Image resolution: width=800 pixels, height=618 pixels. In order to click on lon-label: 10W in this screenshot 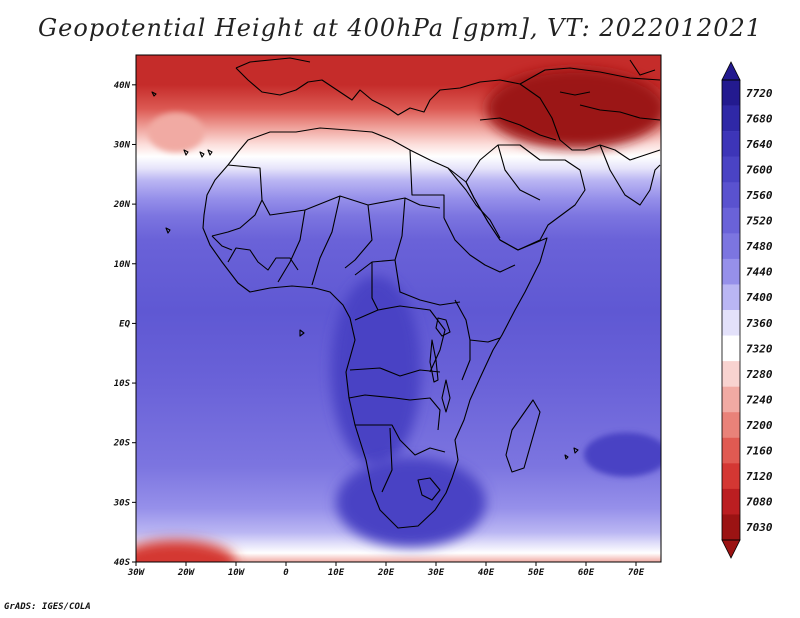, I will do `click(237, 573)`.